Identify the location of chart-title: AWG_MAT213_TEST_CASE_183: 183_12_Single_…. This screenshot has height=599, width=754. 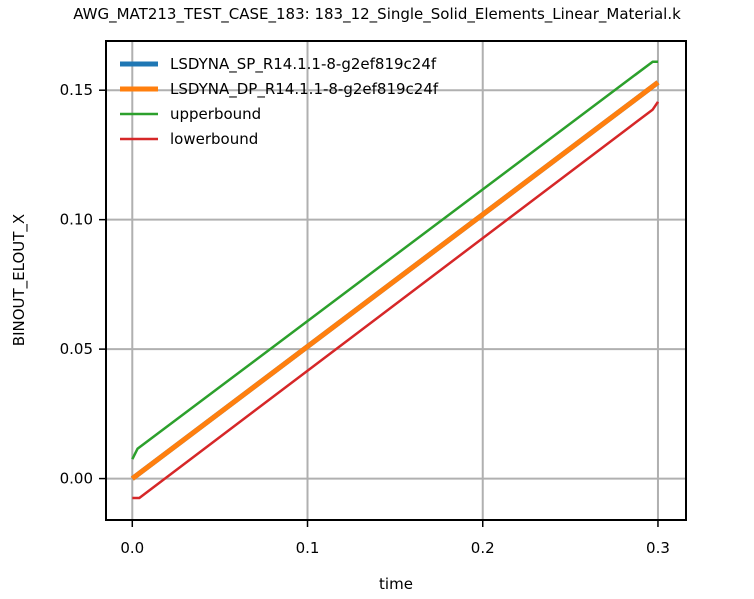
(377, 14).